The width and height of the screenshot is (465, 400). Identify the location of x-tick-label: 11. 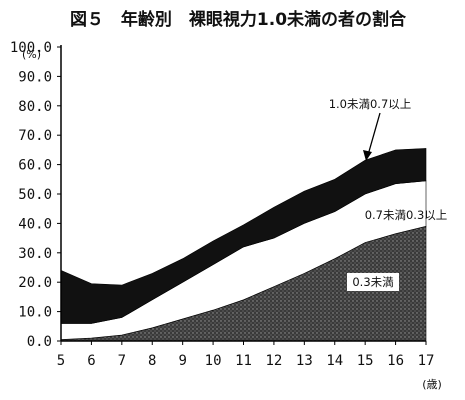
(243, 361).